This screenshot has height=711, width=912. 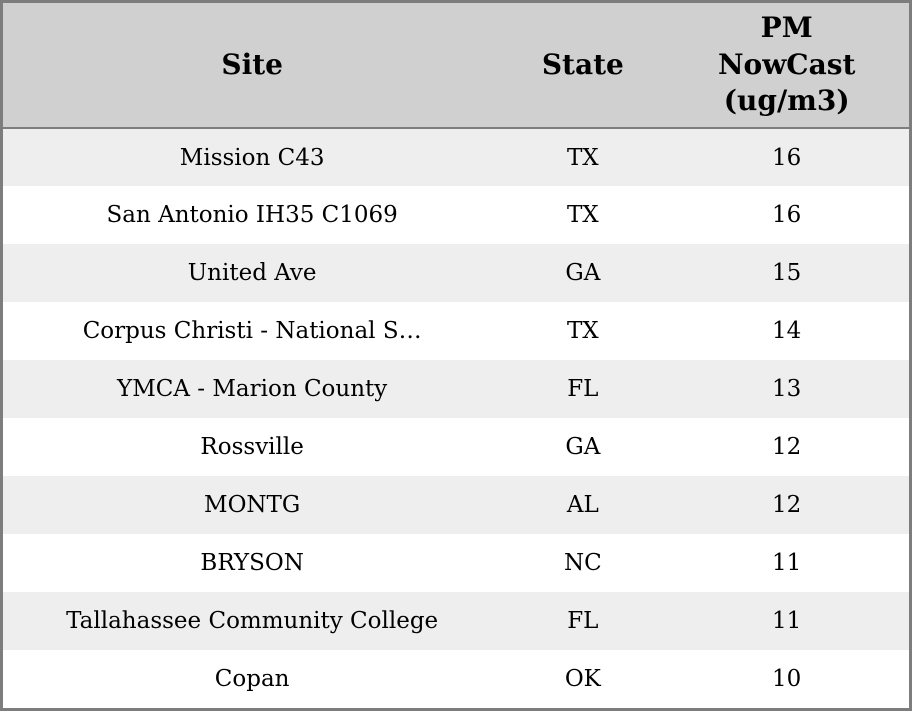 I want to click on column-header-state-label: State, so click(x=582, y=64).